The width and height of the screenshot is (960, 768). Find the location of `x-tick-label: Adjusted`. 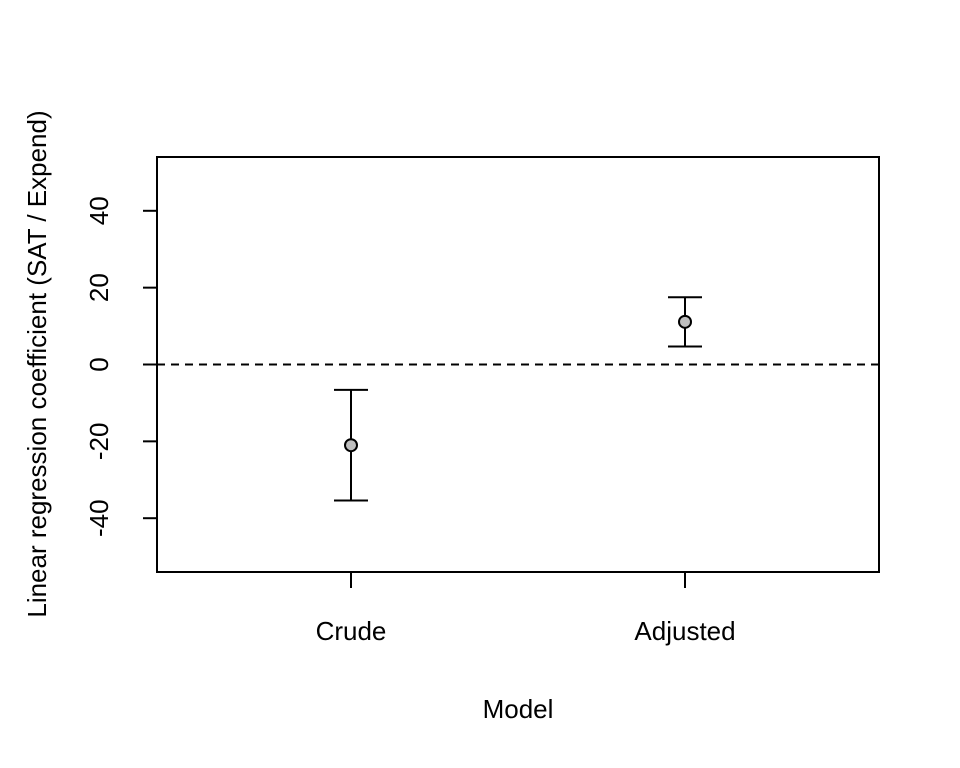

x-tick-label: Adjusted is located at coordinates (684, 631).